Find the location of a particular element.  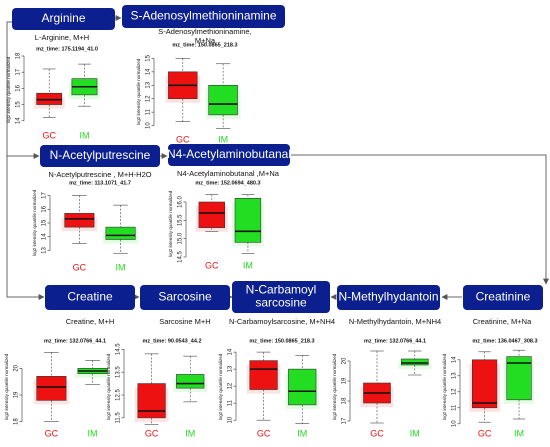

mz-label: mz_time: 113.1071_41.7 is located at coordinates (100, 183).